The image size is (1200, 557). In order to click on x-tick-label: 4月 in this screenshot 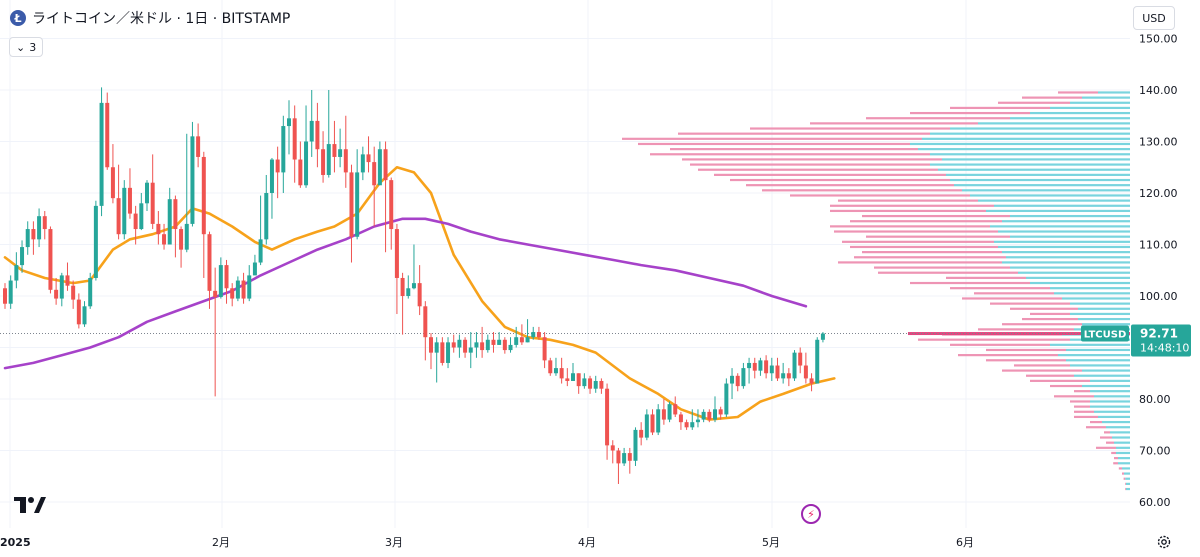, I will do `click(587, 542)`.